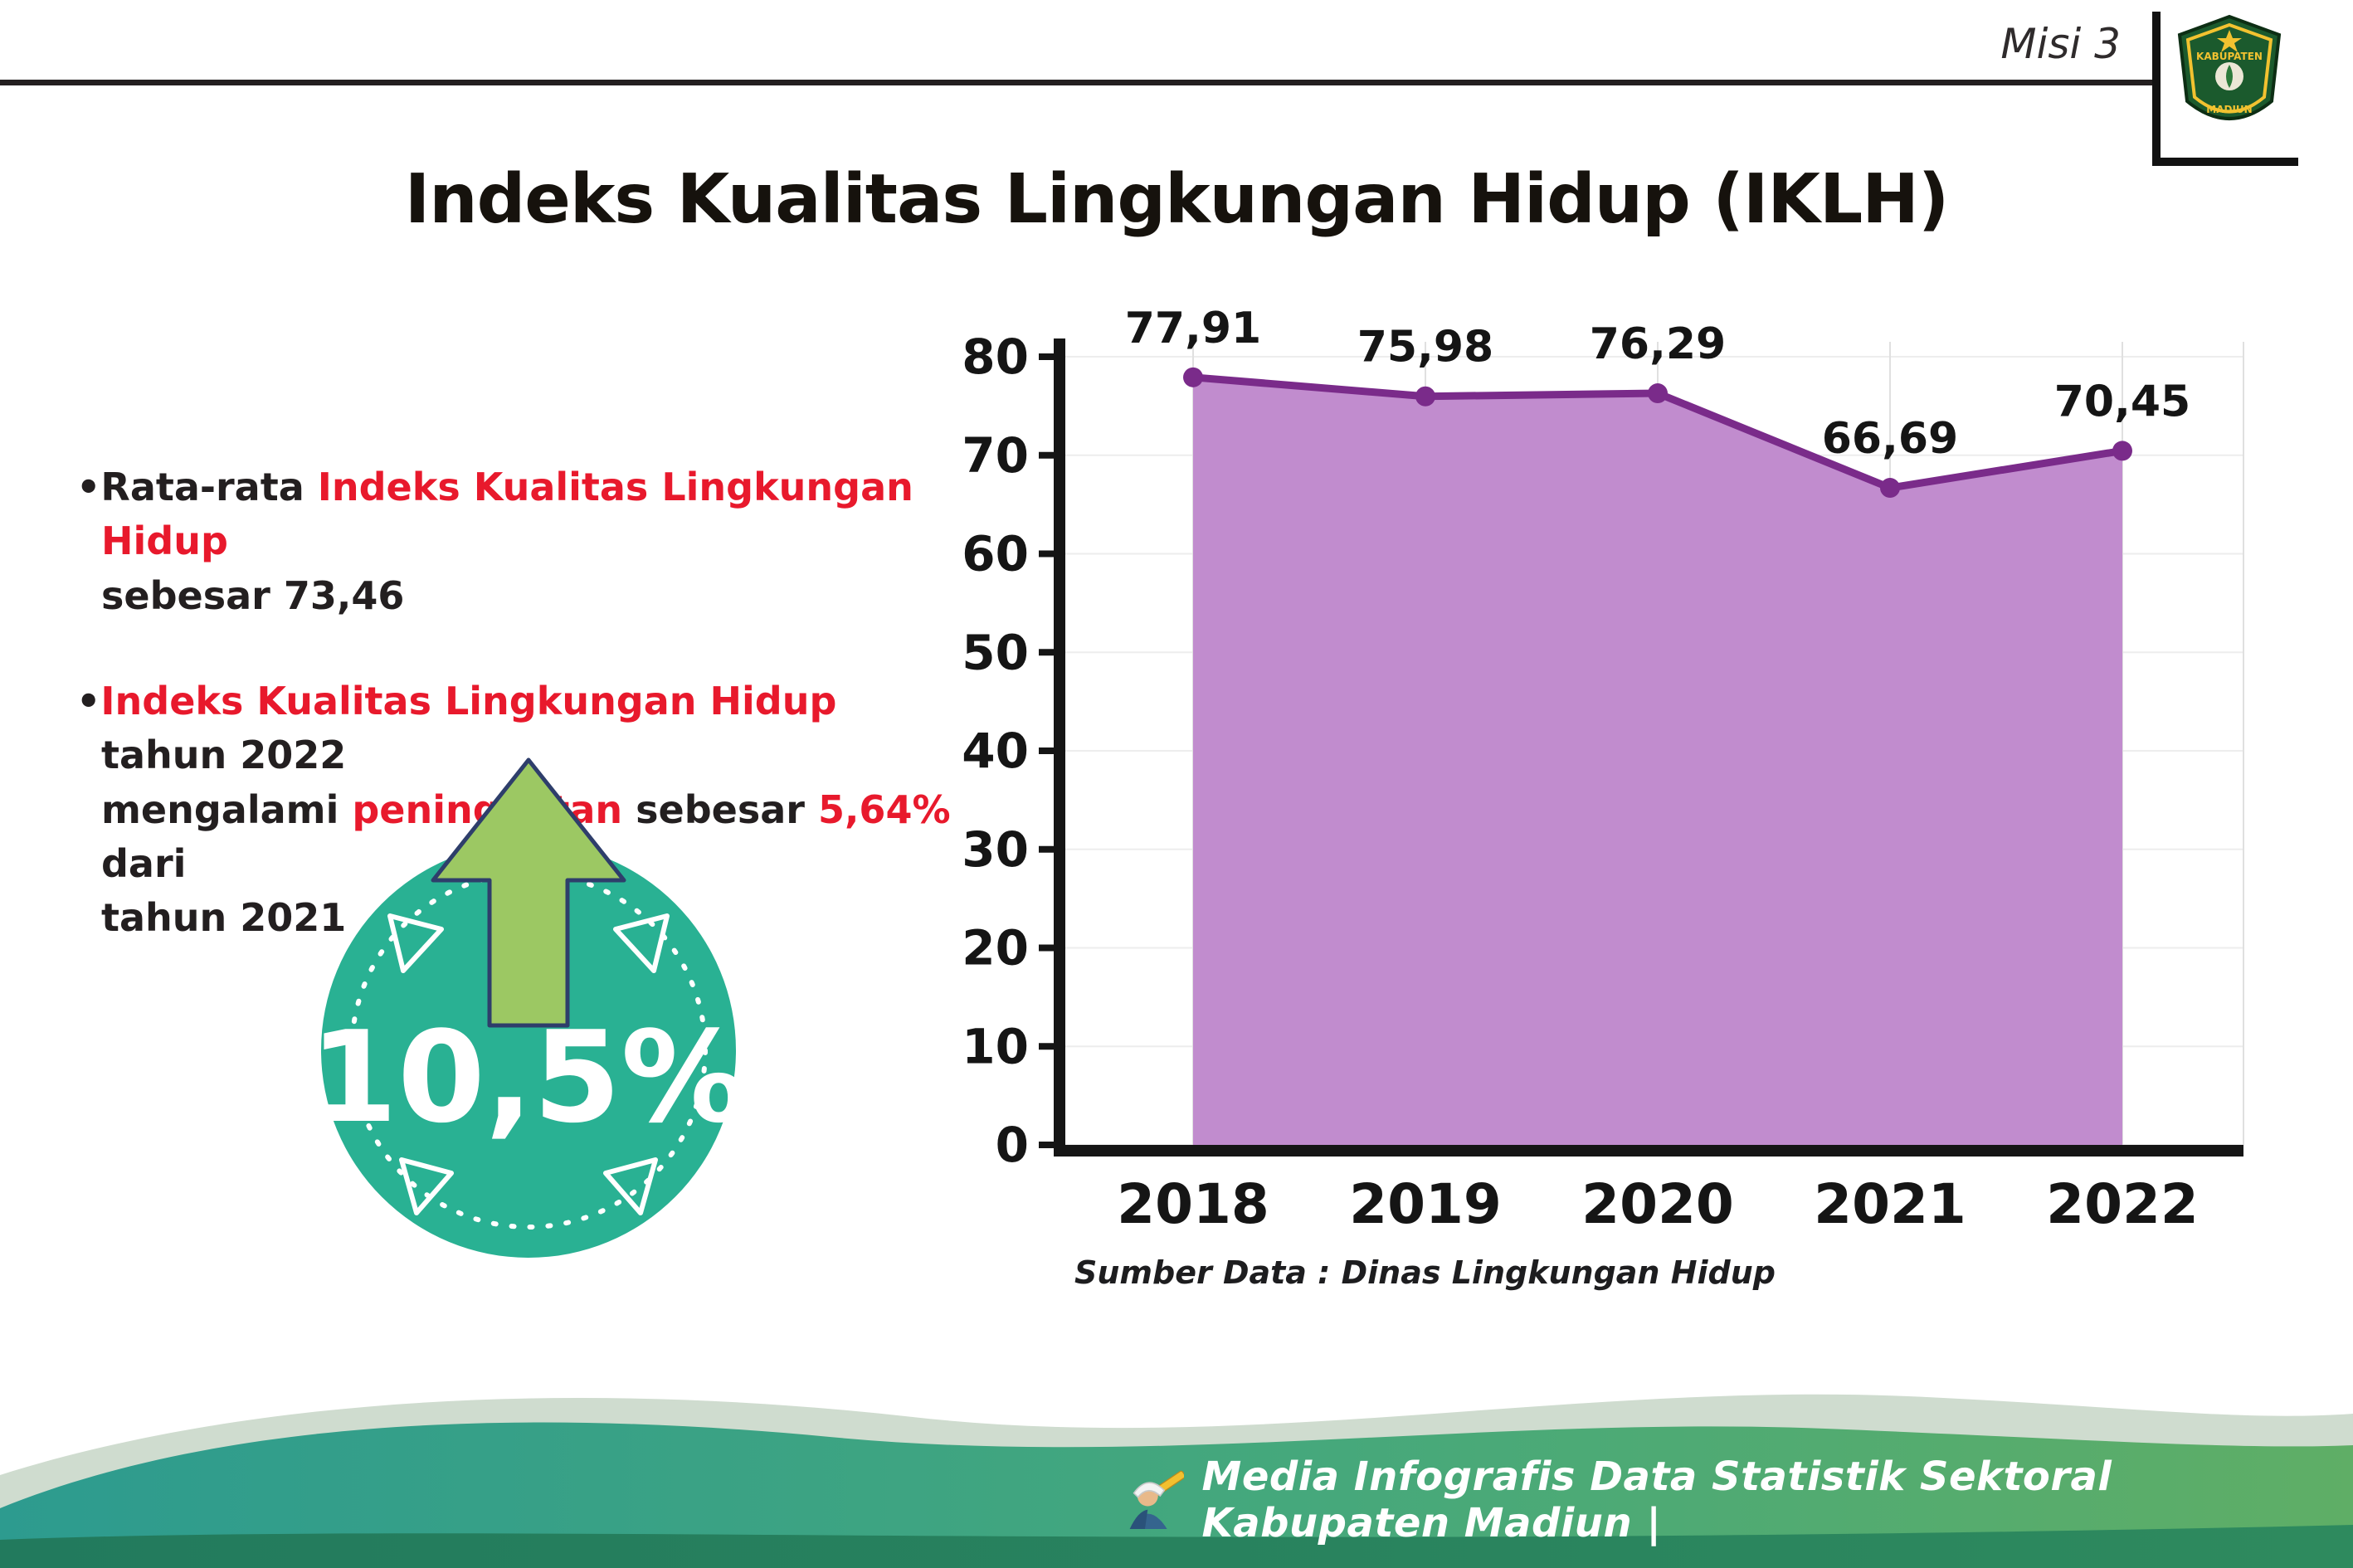  What do you see at coordinates (2229, 109) in the screenshot?
I see `logo-bottom-text: MADIUN` at bounding box center [2229, 109].